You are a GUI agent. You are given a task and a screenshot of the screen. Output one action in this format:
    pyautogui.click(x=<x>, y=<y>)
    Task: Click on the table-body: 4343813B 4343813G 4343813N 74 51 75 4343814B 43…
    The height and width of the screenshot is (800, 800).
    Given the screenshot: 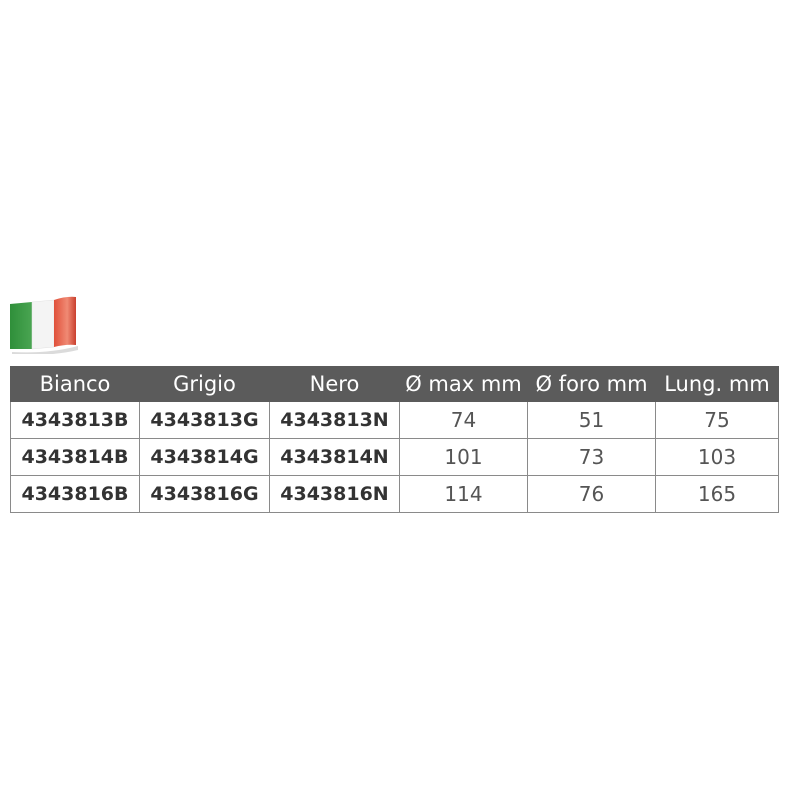 What is the action you would take?
    pyautogui.click(x=394, y=457)
    